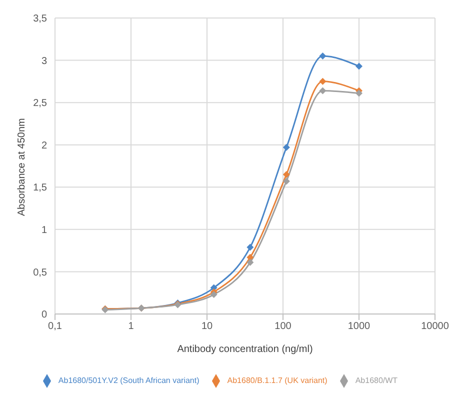  Describe the element at coordinates (207, 326) in the screenshot. I see `x-tick-label: 10` at that location.